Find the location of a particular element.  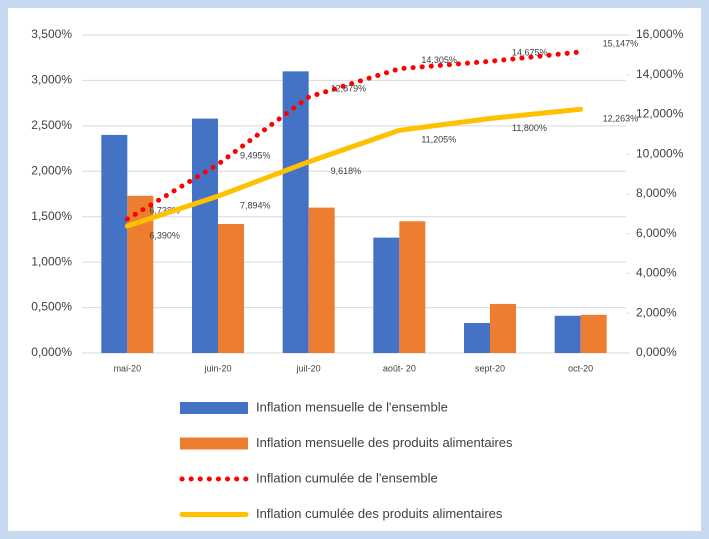

data-label: 14,675% is located at coordinates (530, 53).